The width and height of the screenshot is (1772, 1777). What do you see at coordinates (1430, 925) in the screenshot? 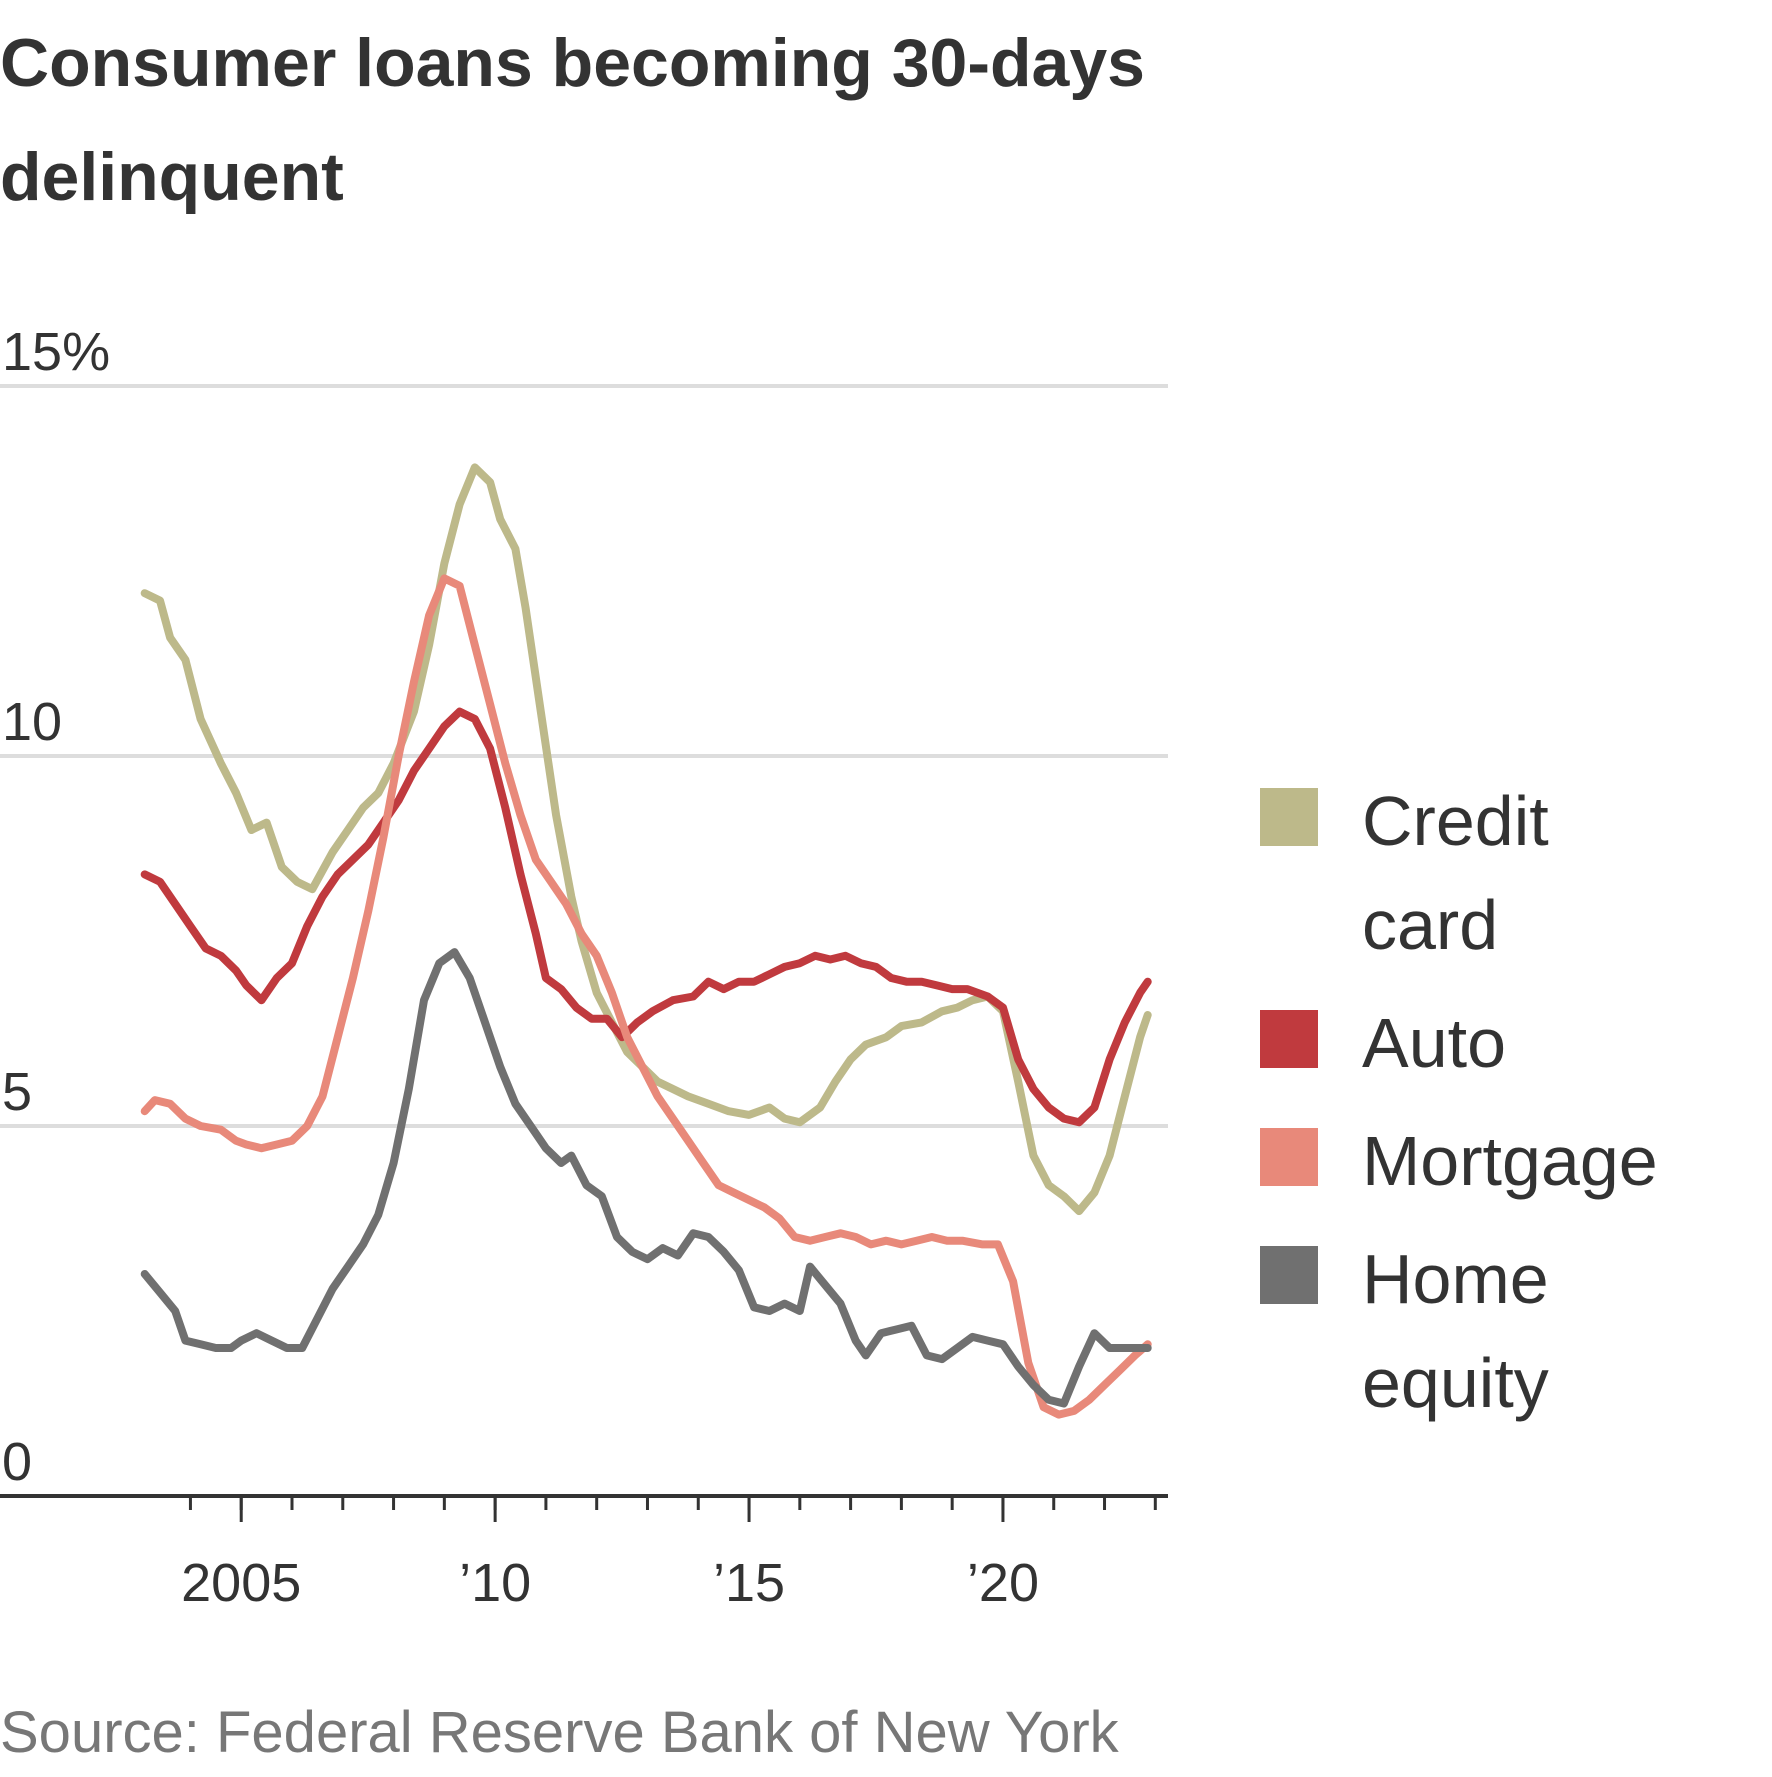
I see `legend-label-credit-card-2: card` at bounding box center [1430, 925].